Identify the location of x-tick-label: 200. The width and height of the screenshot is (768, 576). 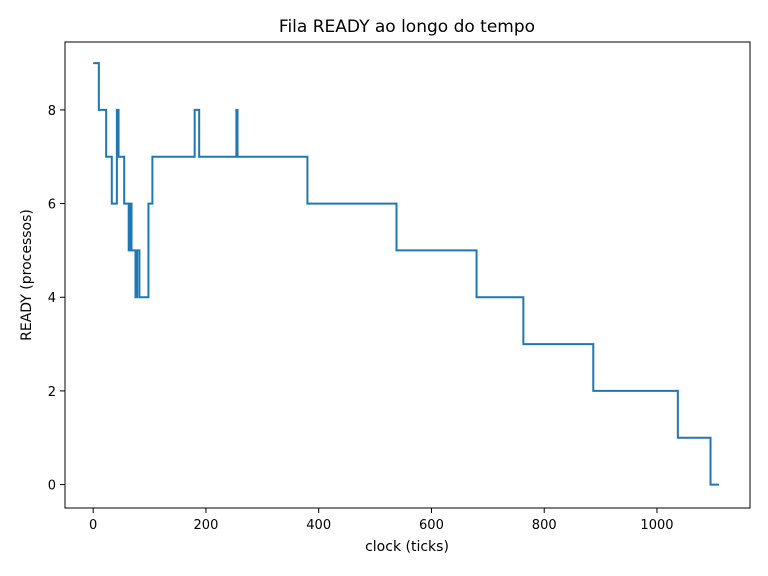
(206, 525).